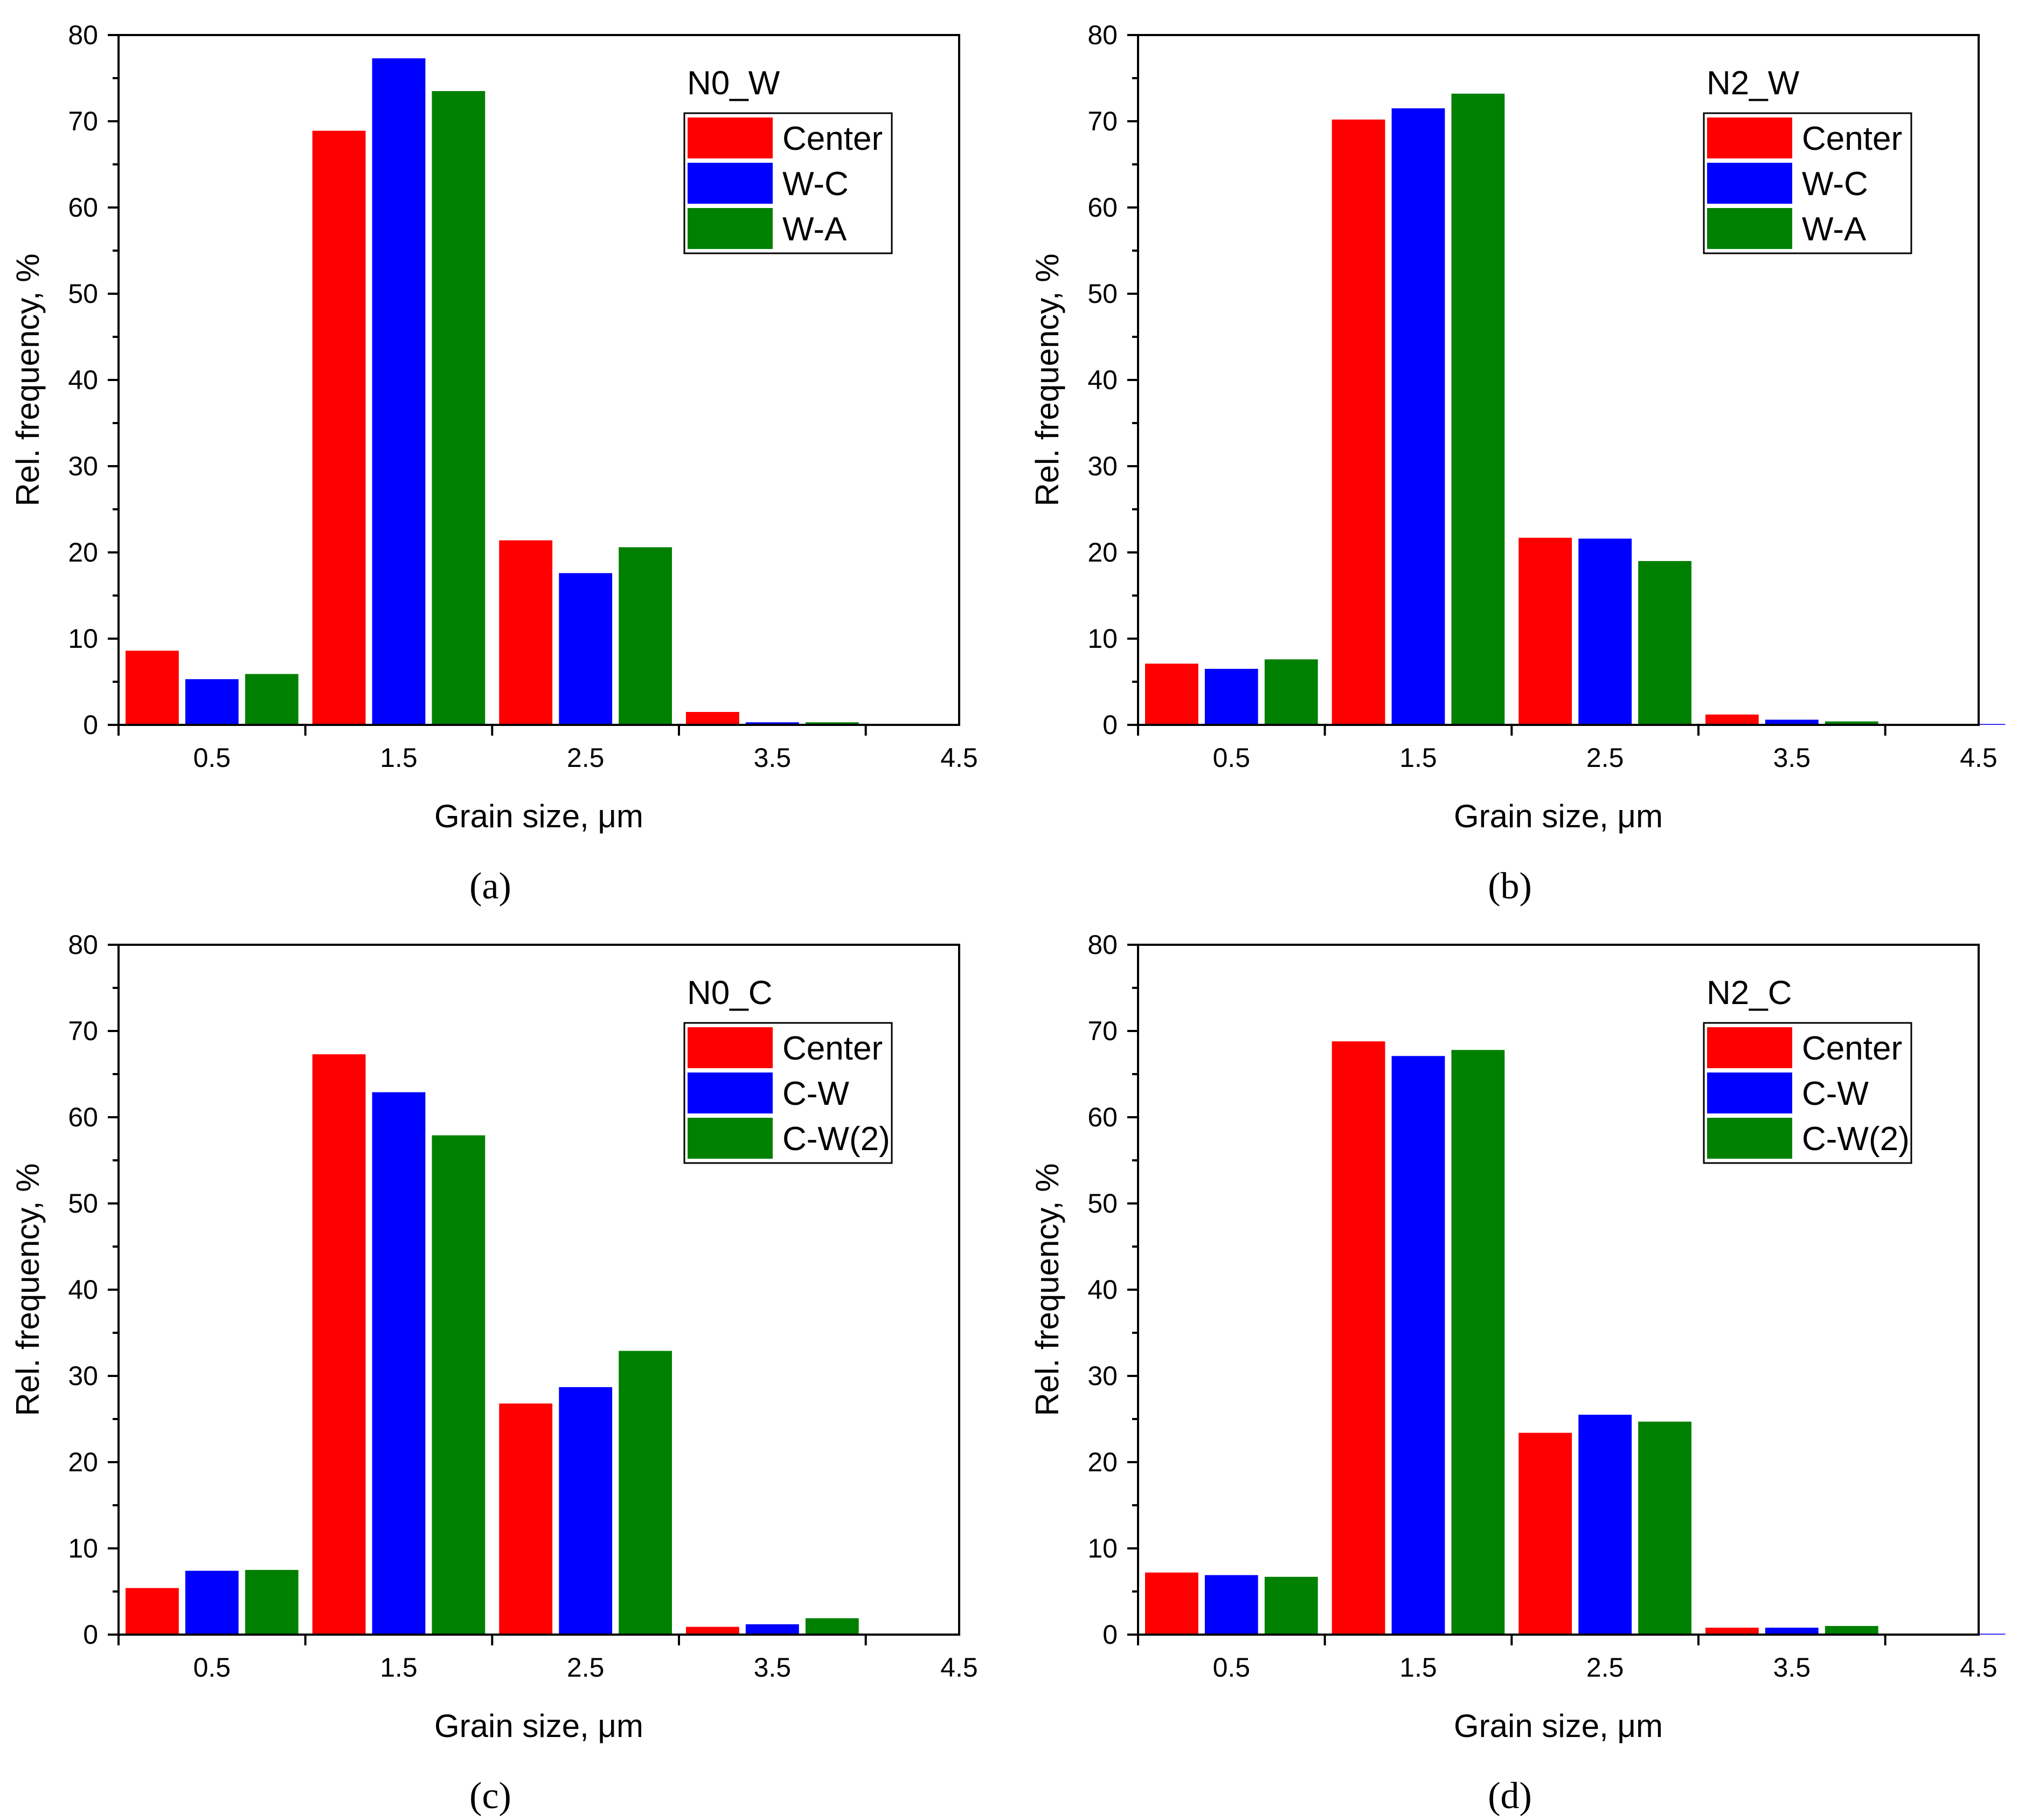 Image resolution: width=2039 pixels, height=1820 pixels. What do you see at coordinates (1835, 184) in the screenshot?
I see `legend-label: W-C` at bounding box center [1835, 184].